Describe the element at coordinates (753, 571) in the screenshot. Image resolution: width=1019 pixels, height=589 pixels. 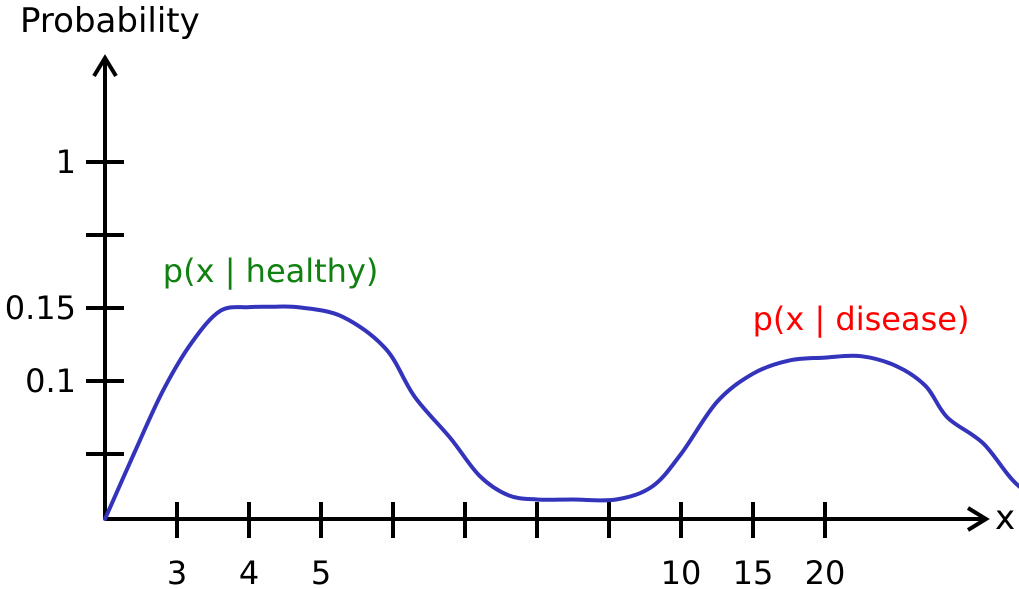
I see `x-tick-label: 15` at that location.